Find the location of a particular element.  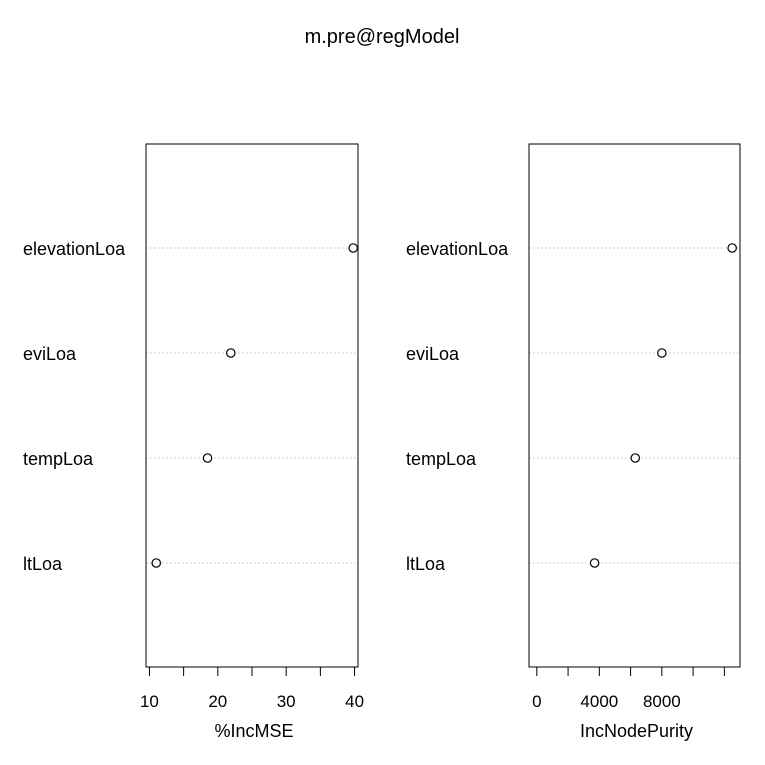

panel-2-x-tick-label: 8000 is located at coordinates (662, 701).